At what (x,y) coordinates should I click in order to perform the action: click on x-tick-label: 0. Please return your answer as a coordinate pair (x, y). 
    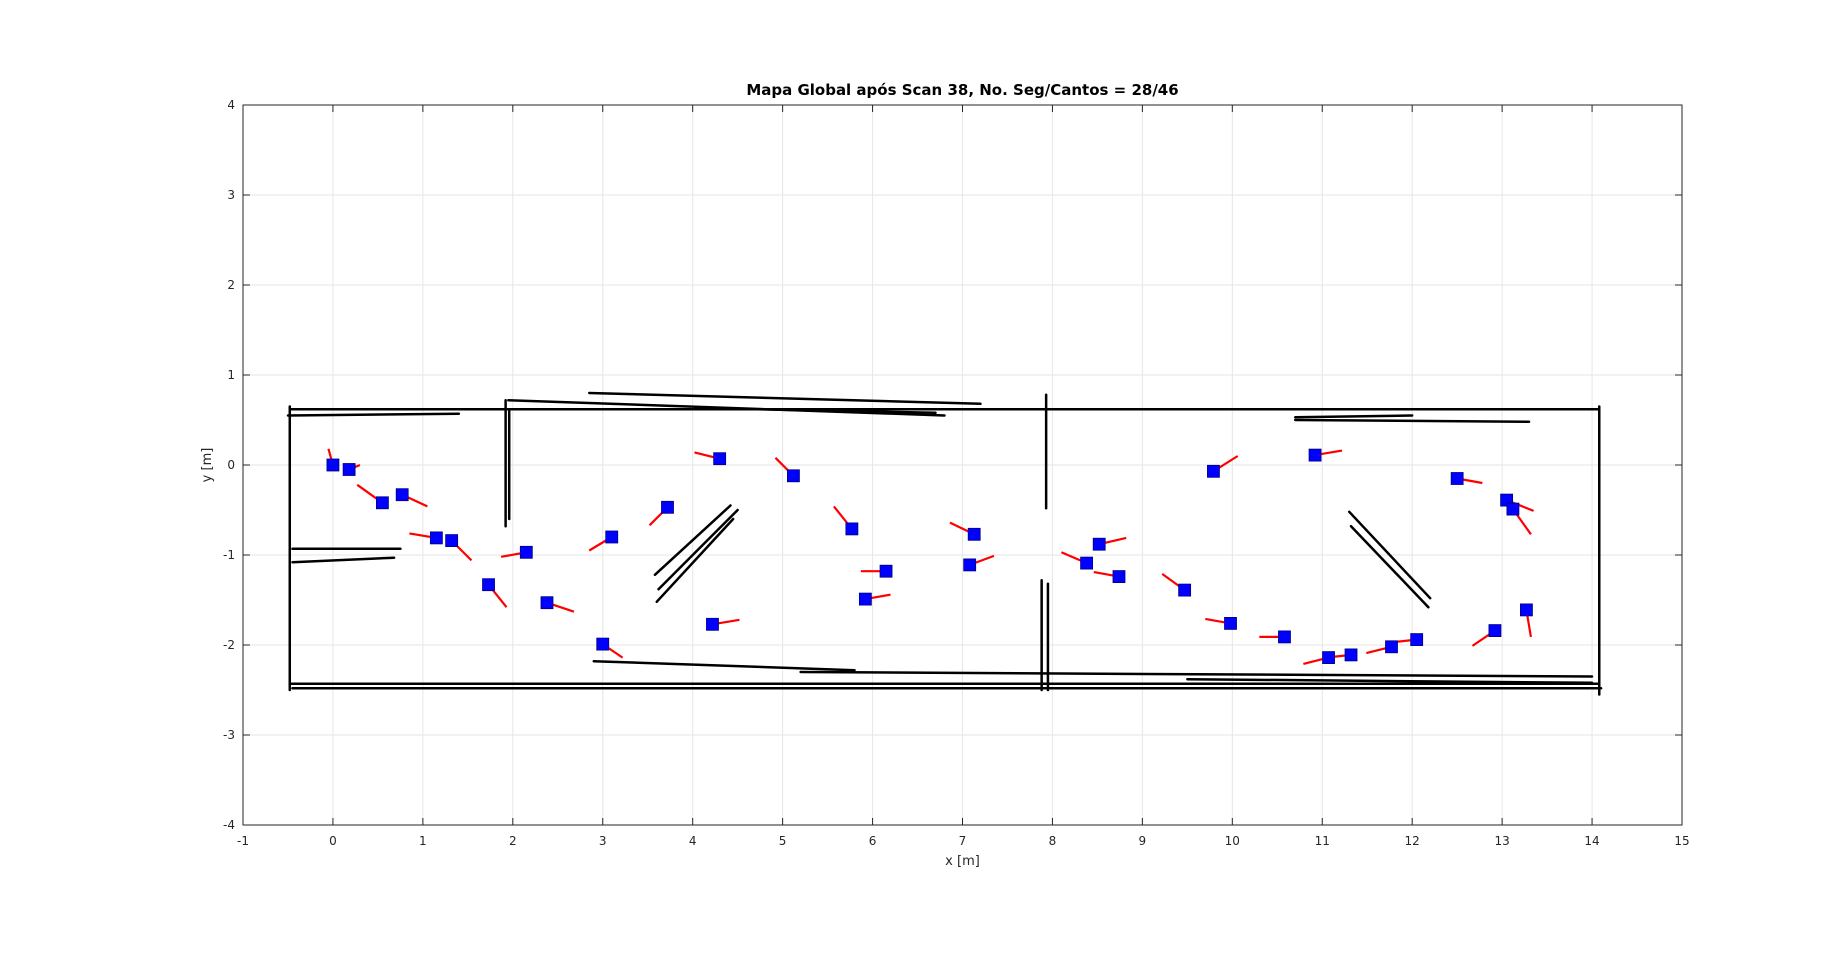
    Looking at the image, I should click on (333, 841).